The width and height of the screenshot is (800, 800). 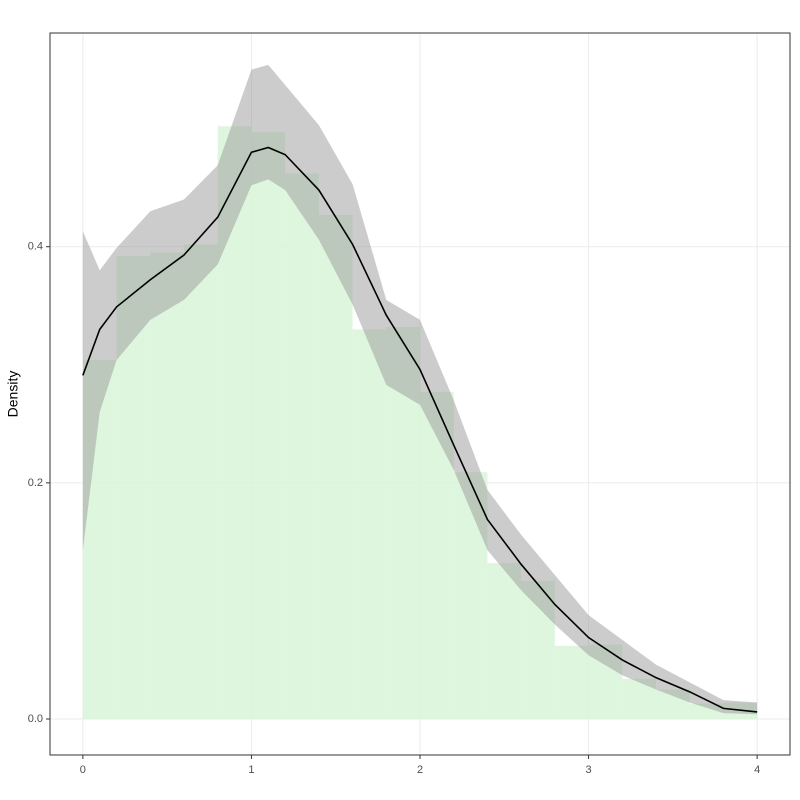 I want to click on x-tick-label: 3, so click(x=589, y=770).